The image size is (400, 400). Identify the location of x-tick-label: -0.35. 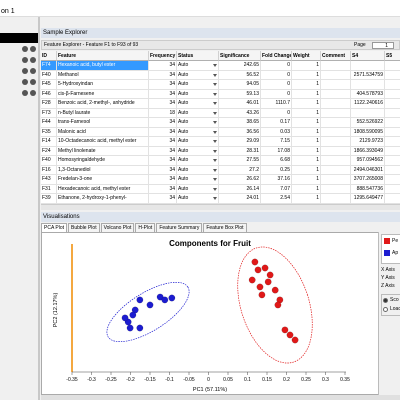
(72, 380).